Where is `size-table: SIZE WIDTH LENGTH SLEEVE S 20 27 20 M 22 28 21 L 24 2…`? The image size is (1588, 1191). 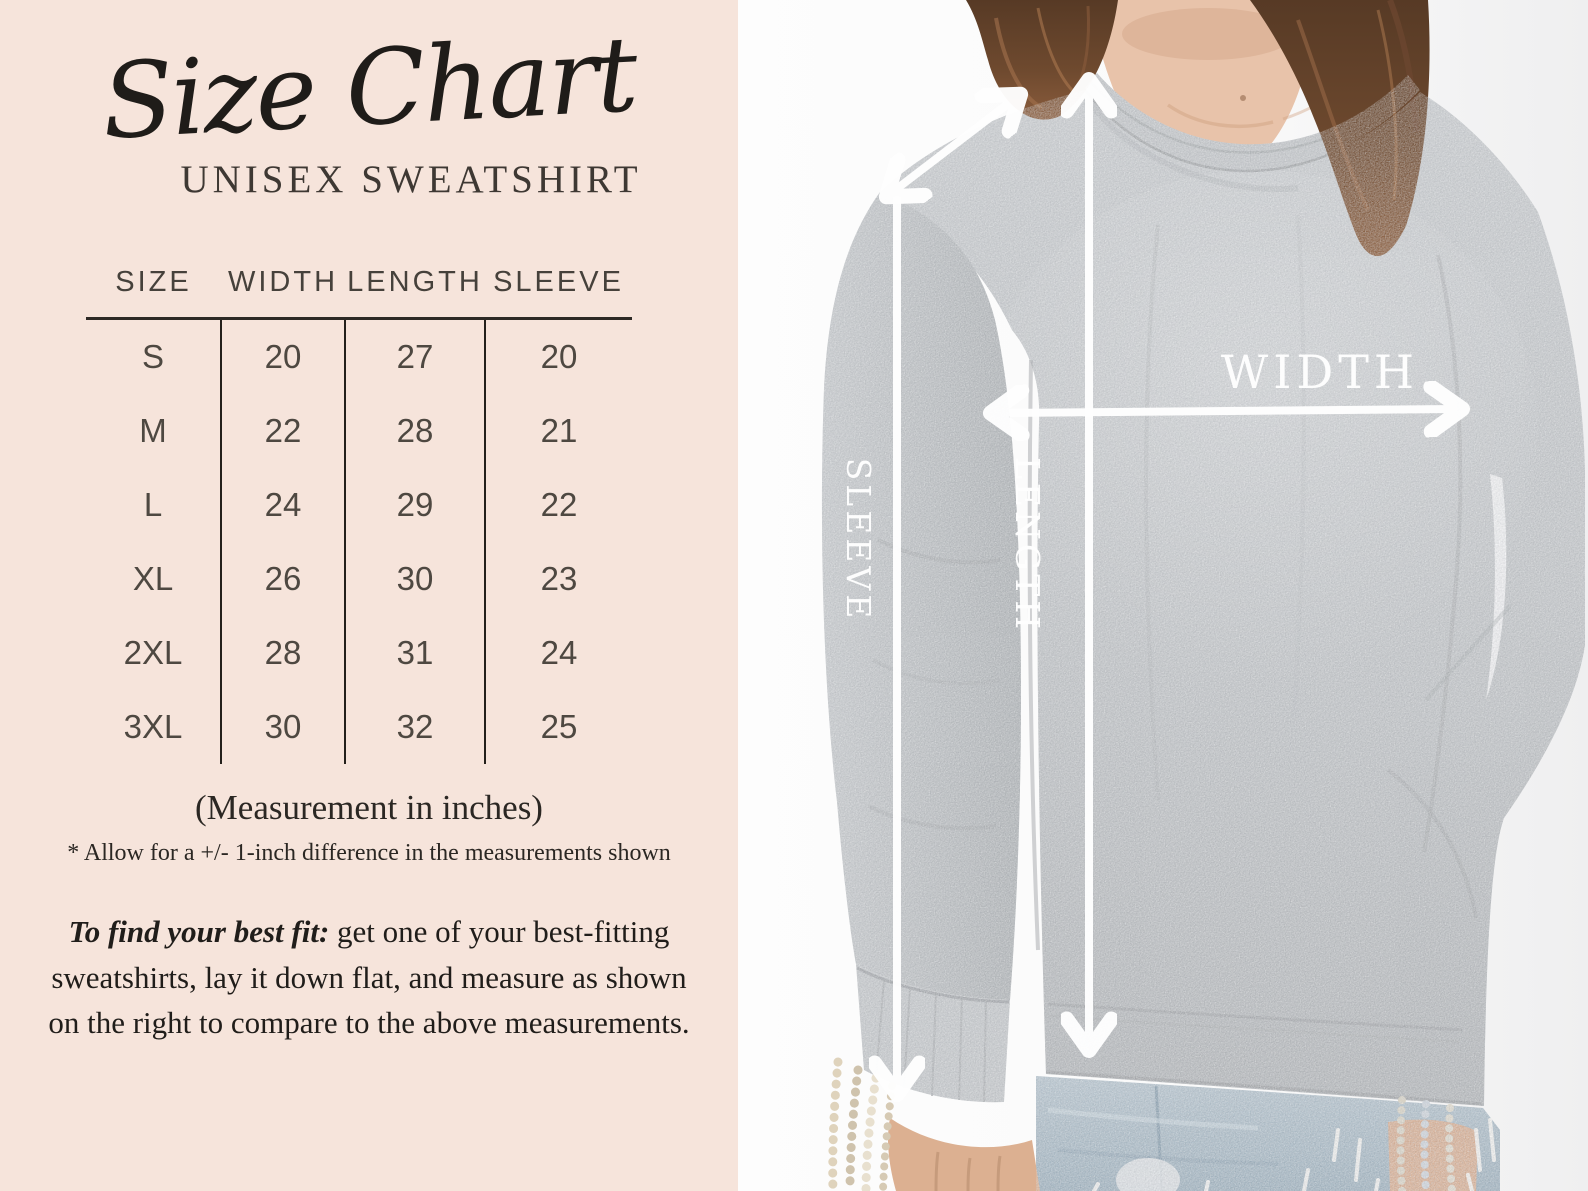 size-table: SIZE WIDTH LENGTH SLEEVE S 20 27 20 M 22 28 21 L 24 2… is located at coordinates (359, 515).